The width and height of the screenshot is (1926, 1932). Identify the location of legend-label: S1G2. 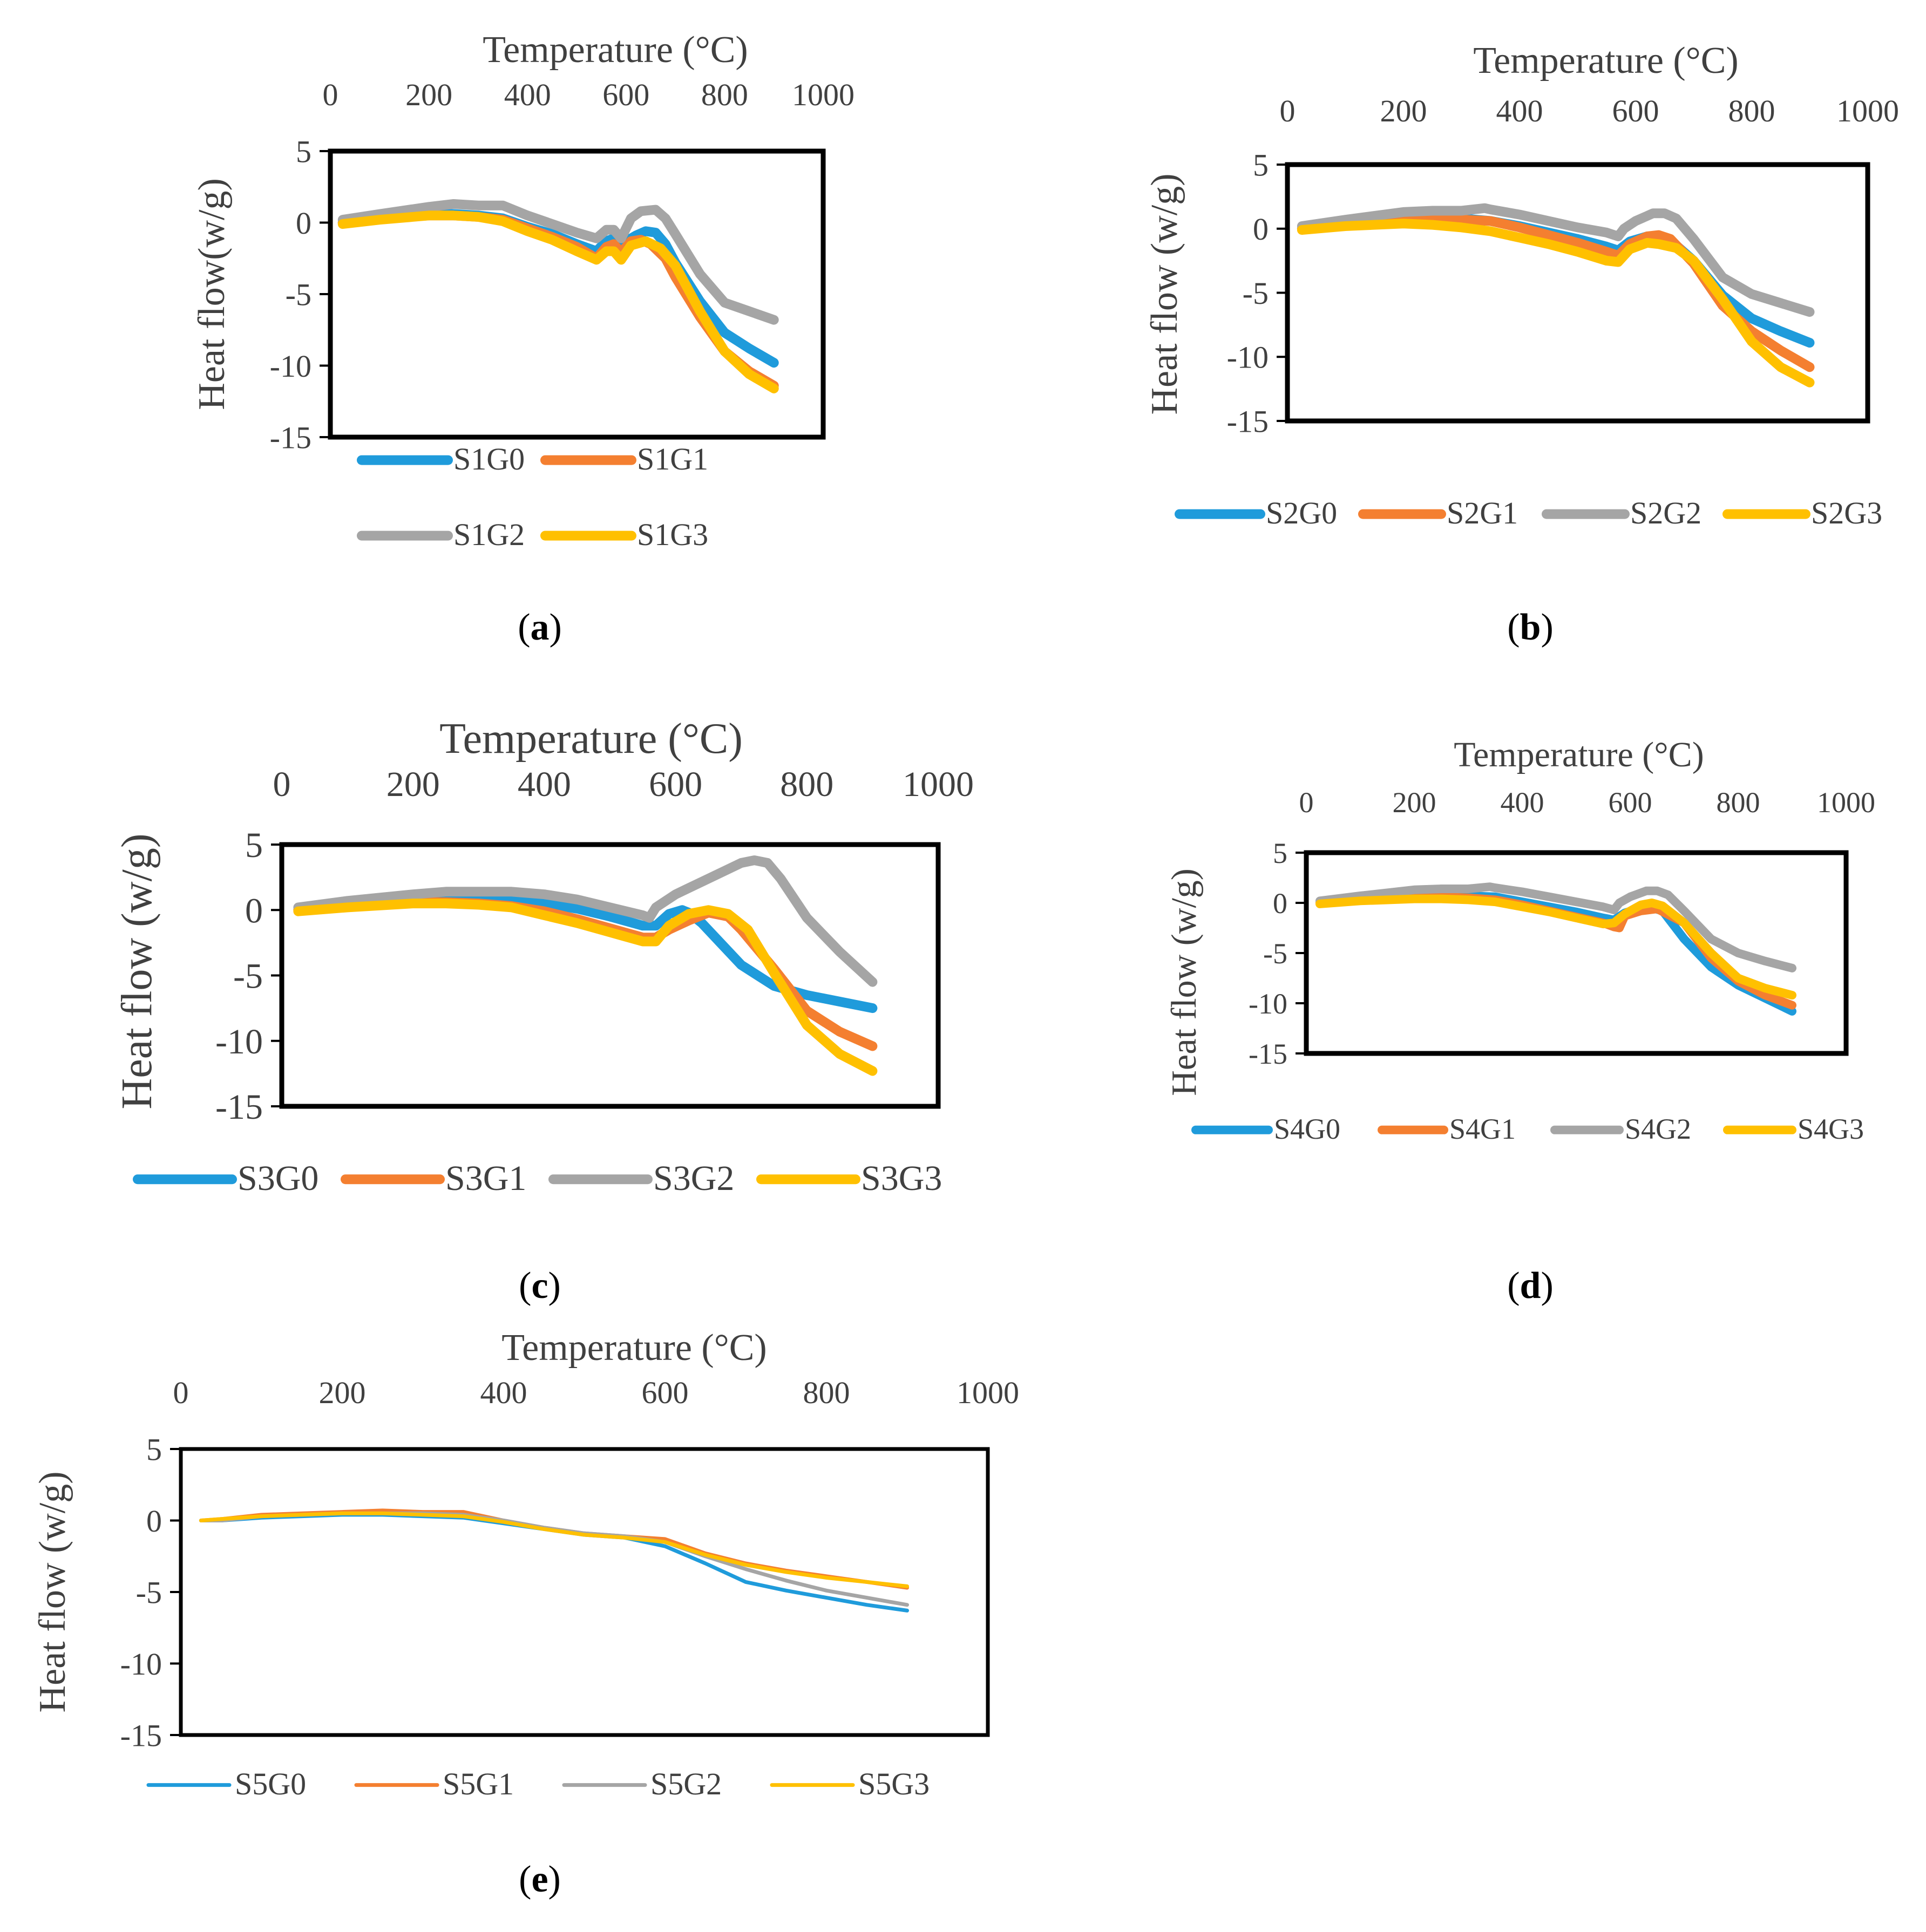
(489, 534).